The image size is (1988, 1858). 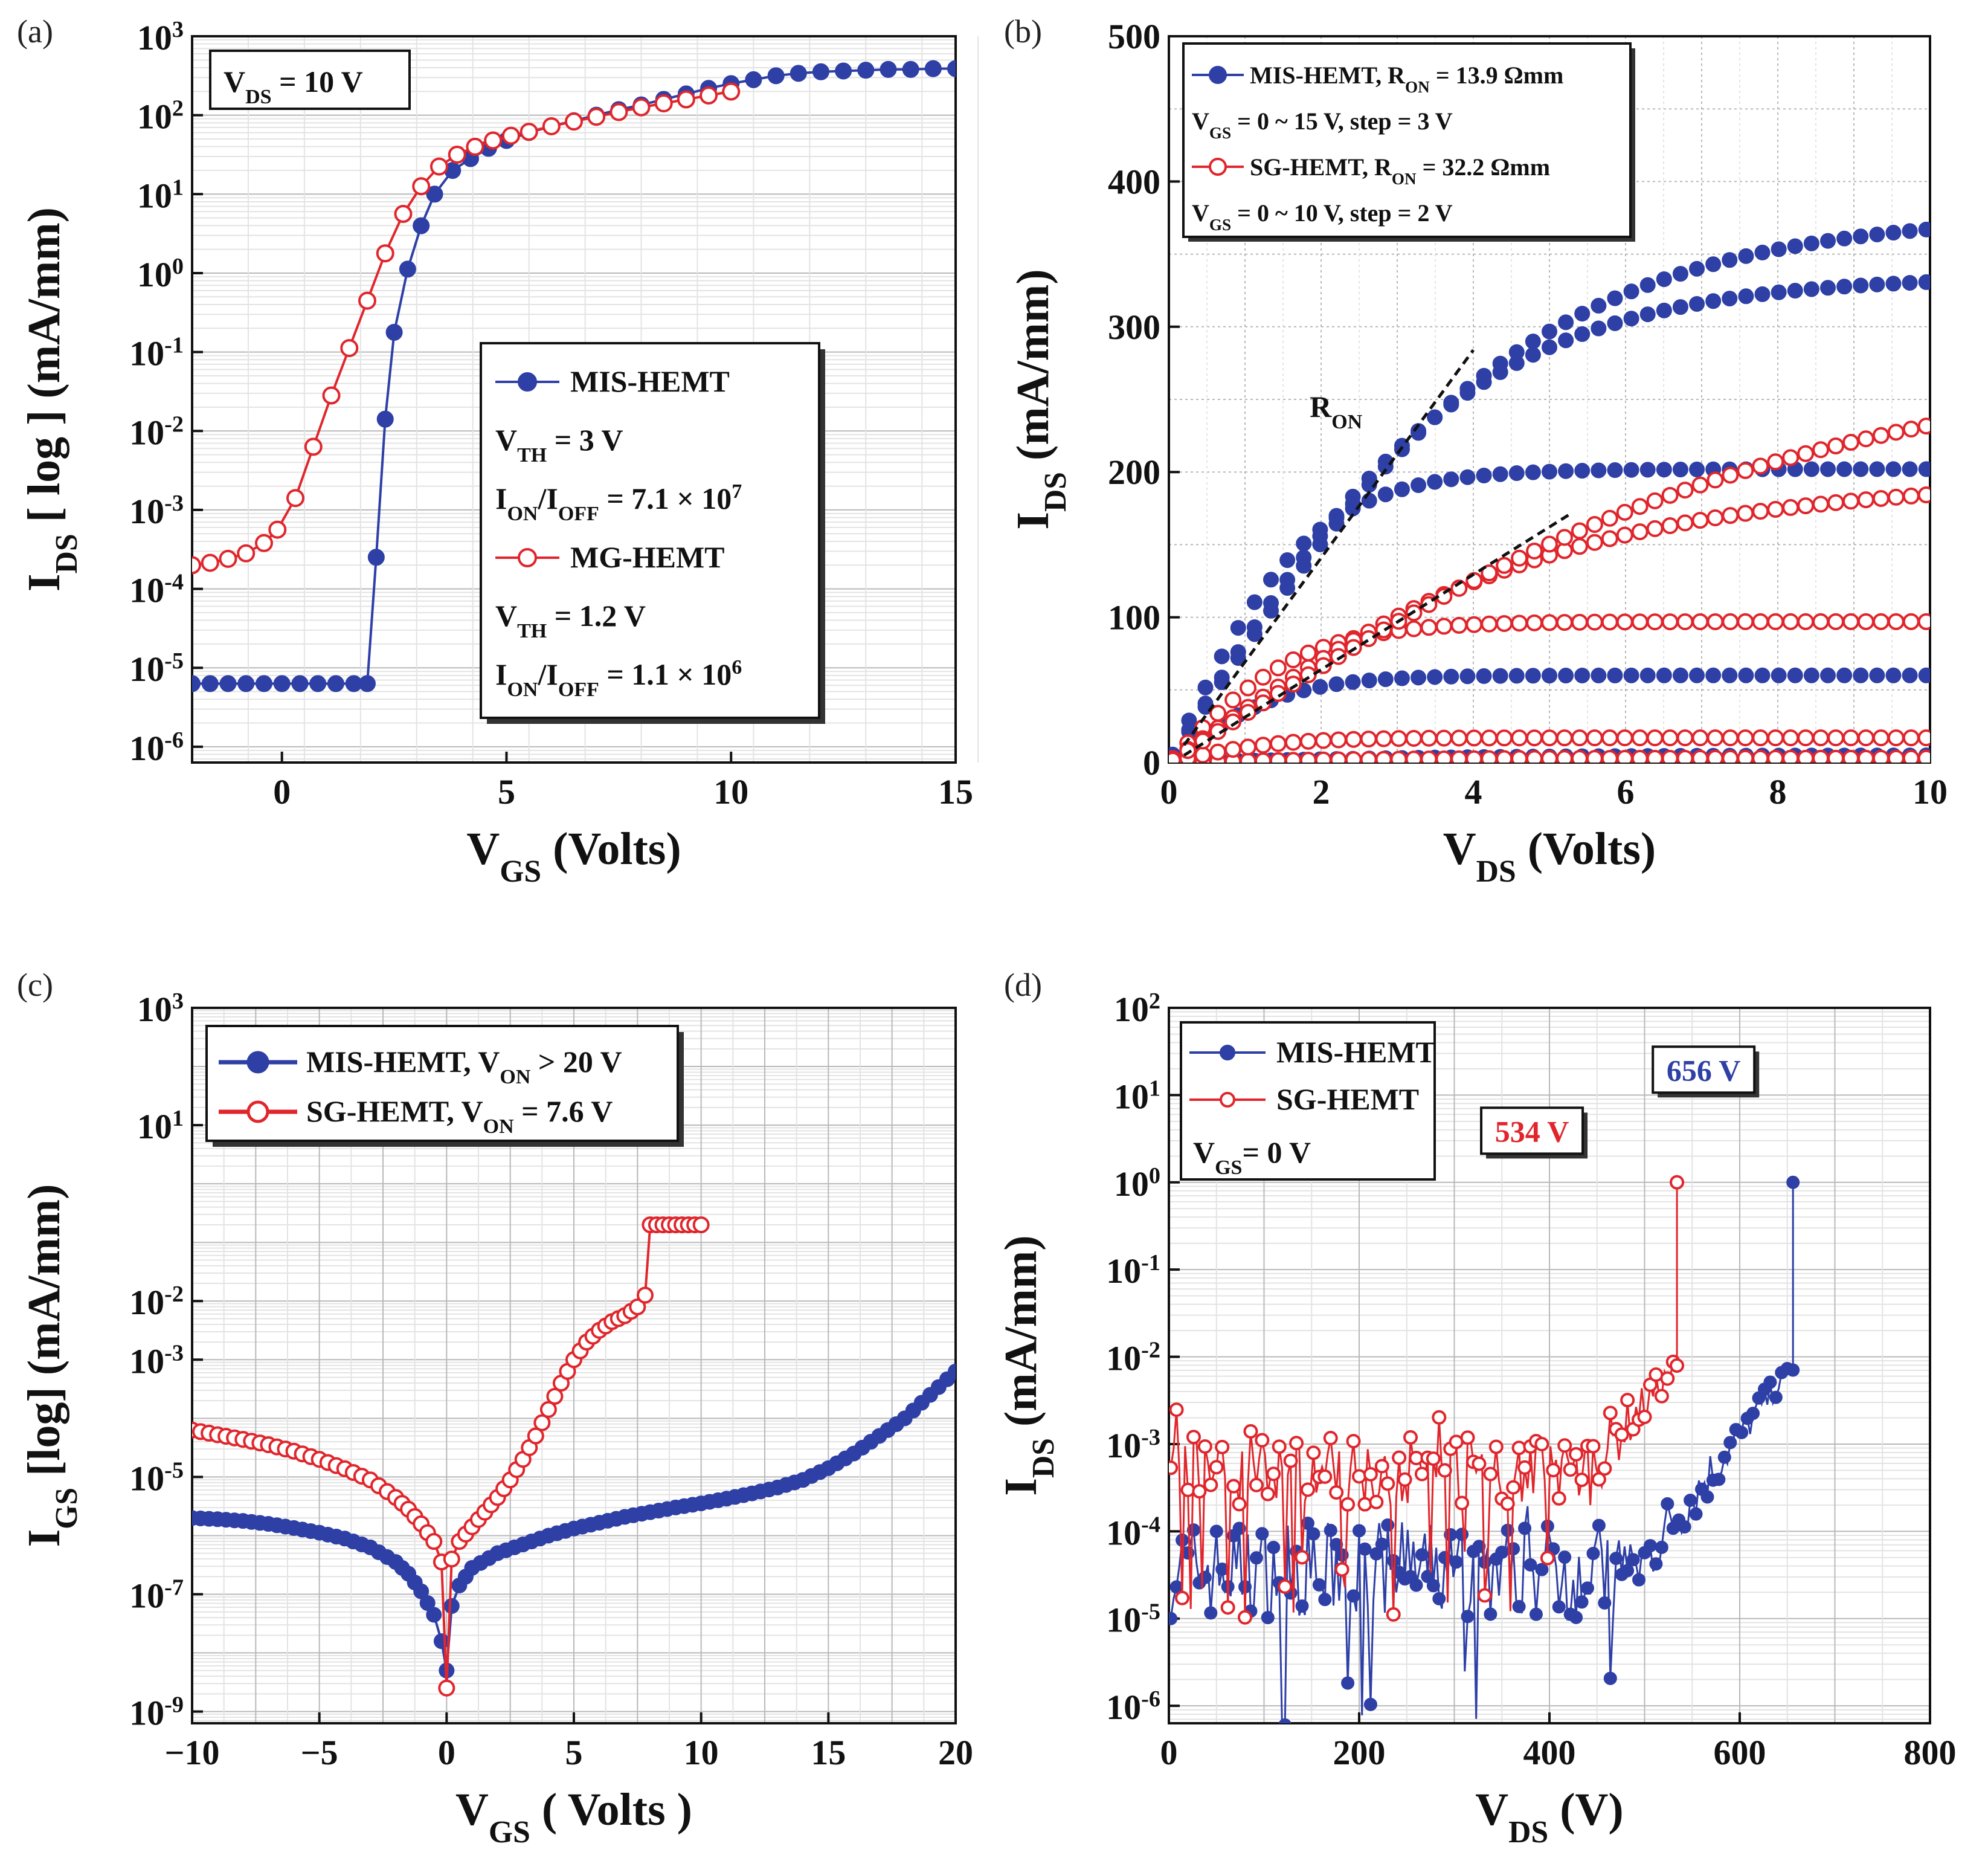 What do you see at coordinates (701, 1753) in the screenshot?
I see `x-tick-label: 10` at bounding box center [701, 1753].